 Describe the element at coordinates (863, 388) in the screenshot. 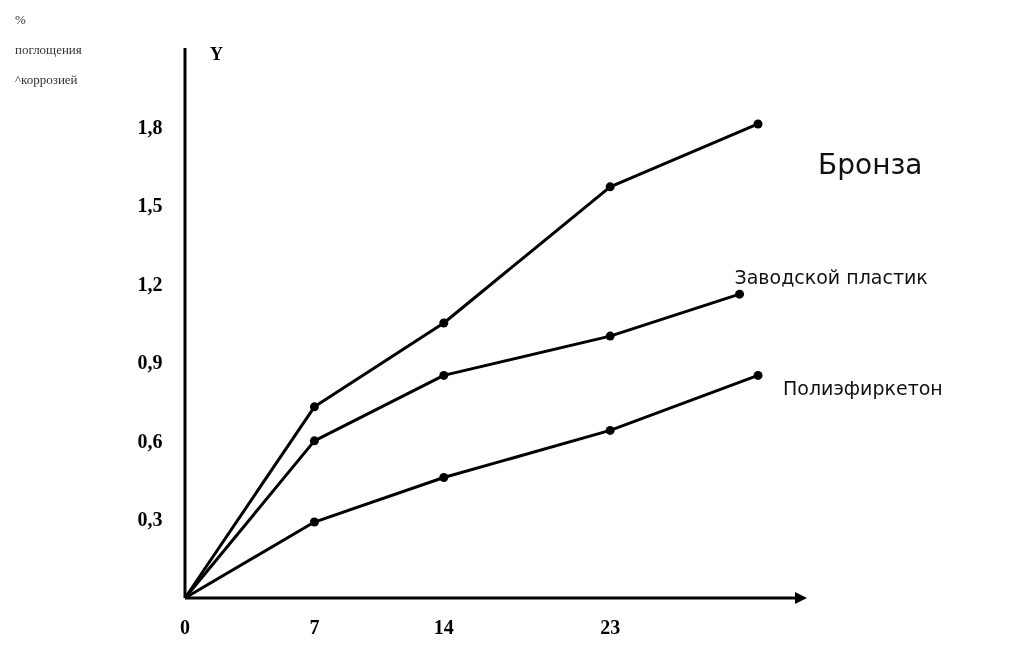

I see `series-label: Полиэфиркетон` at that location.